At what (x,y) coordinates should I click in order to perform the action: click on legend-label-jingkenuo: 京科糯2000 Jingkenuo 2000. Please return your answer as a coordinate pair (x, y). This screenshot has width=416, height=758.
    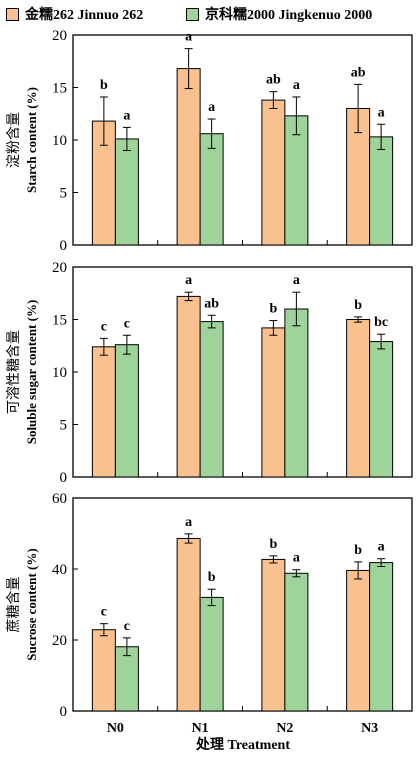
    Looking at the image, I should click on (289, 15).